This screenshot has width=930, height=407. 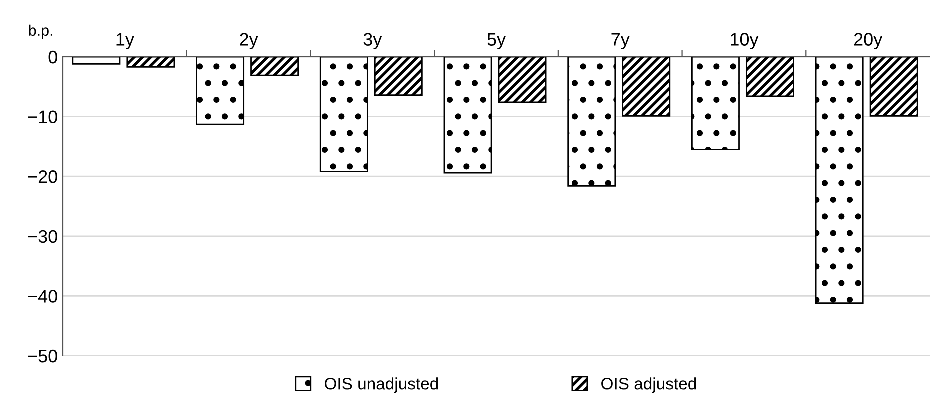 What do you see at coordinates (43, 177) in the screenshot?
I see `y-tick-label: −20` at bounding box center [43, 177].